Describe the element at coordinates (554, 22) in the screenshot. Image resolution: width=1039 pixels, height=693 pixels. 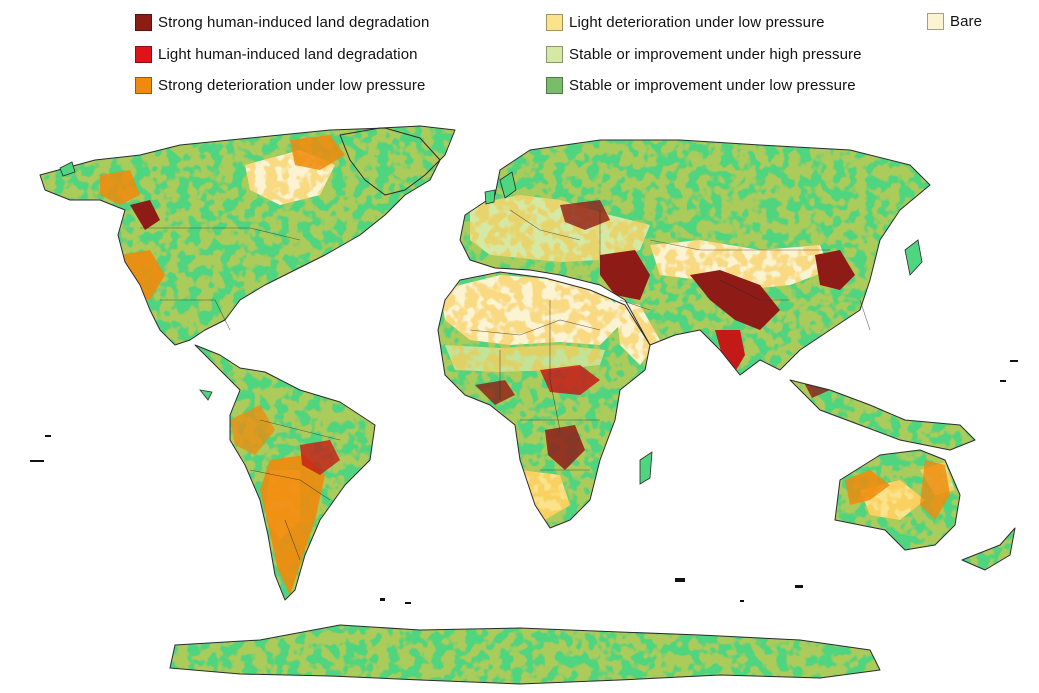
I see `legend-swatch-light-det-low` at that location.